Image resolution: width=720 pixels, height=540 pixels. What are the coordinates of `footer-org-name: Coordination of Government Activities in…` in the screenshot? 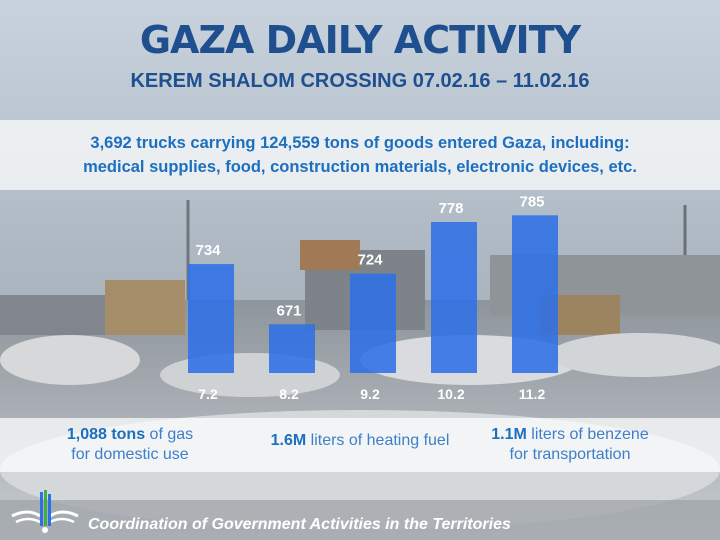 It's located at (299, 524).